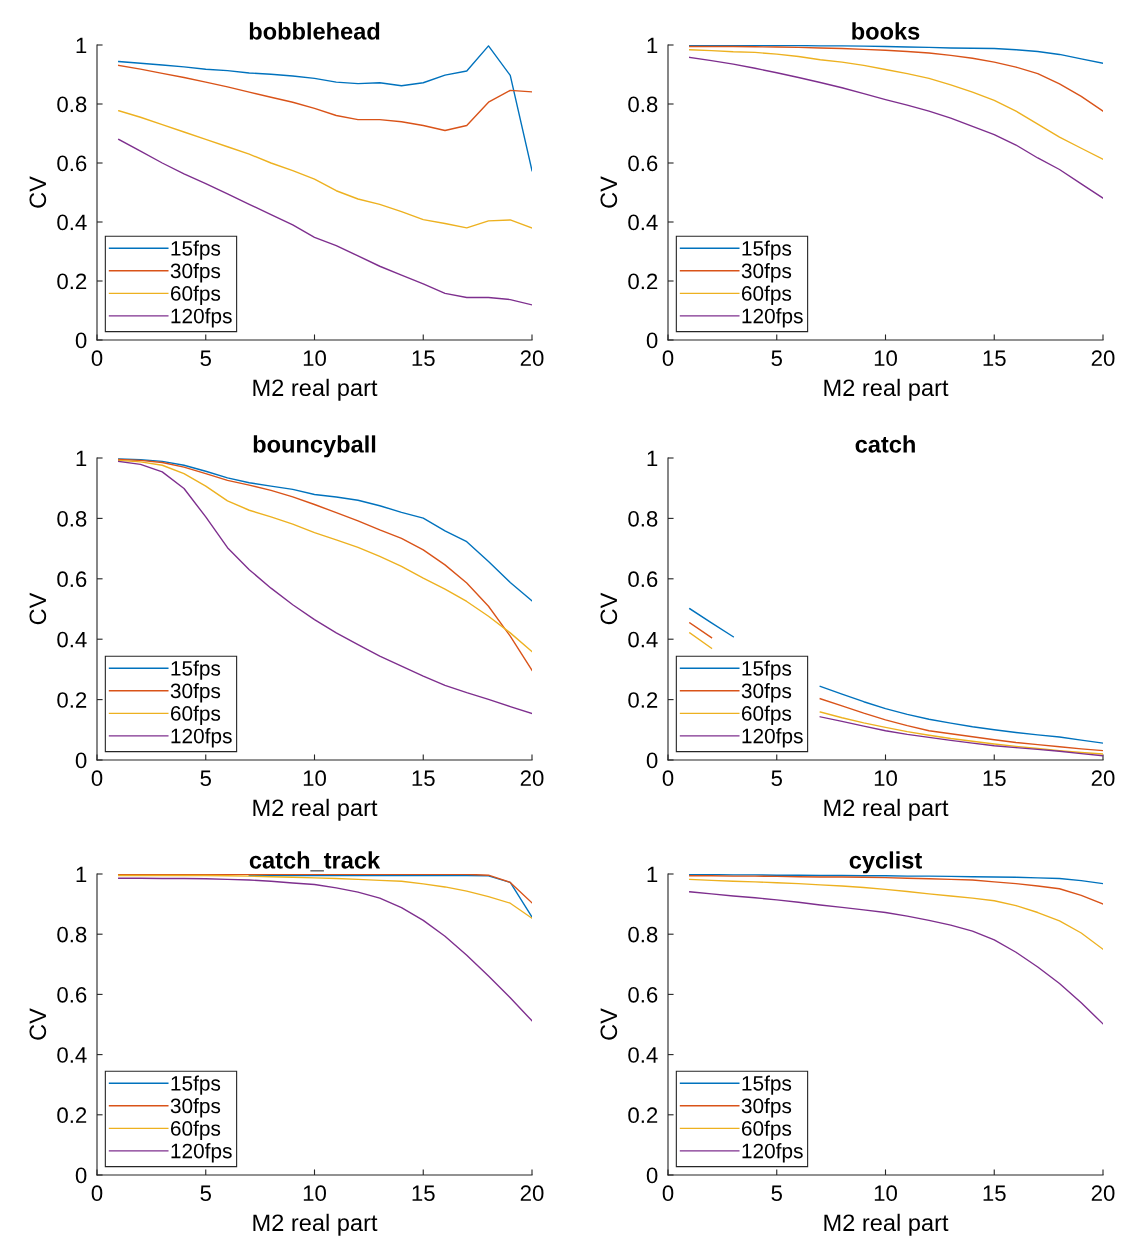 Image resolution: width=1122 pixels, height=1247 pixels. I want to click on chart-title: bobblehead, so click(314, 31).